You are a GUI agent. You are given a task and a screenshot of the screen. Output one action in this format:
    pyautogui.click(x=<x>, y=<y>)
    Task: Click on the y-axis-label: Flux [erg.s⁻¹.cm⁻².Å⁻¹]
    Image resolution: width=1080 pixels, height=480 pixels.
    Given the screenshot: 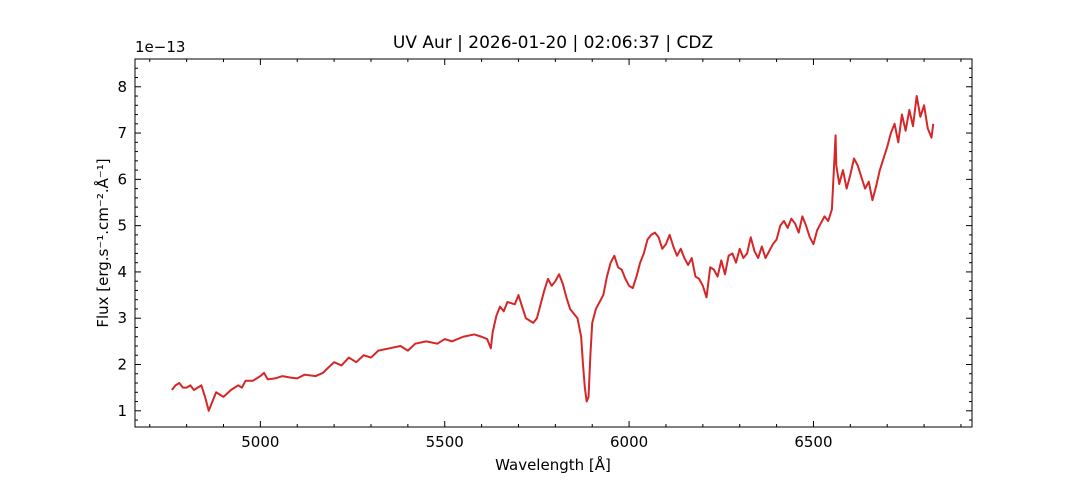 What is the action you would take?
    pyautogui.click(x=102, y=242)
    